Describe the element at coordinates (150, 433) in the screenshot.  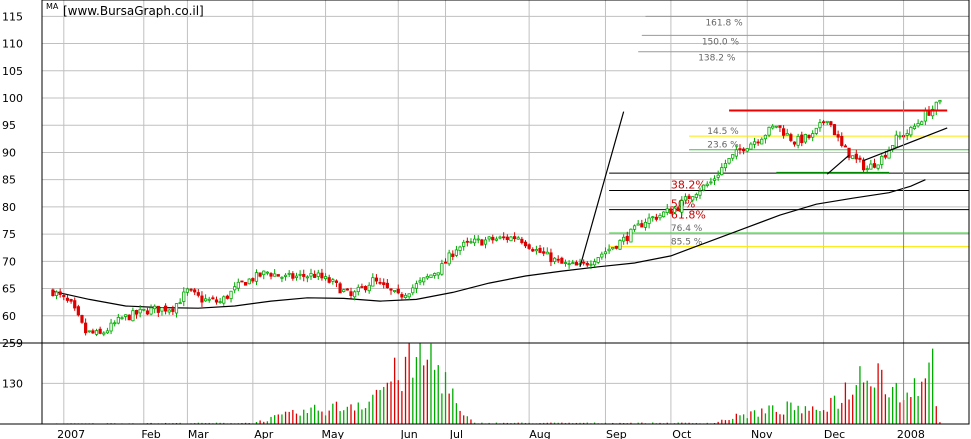
I see `time-tick-label: Feb` at that location.